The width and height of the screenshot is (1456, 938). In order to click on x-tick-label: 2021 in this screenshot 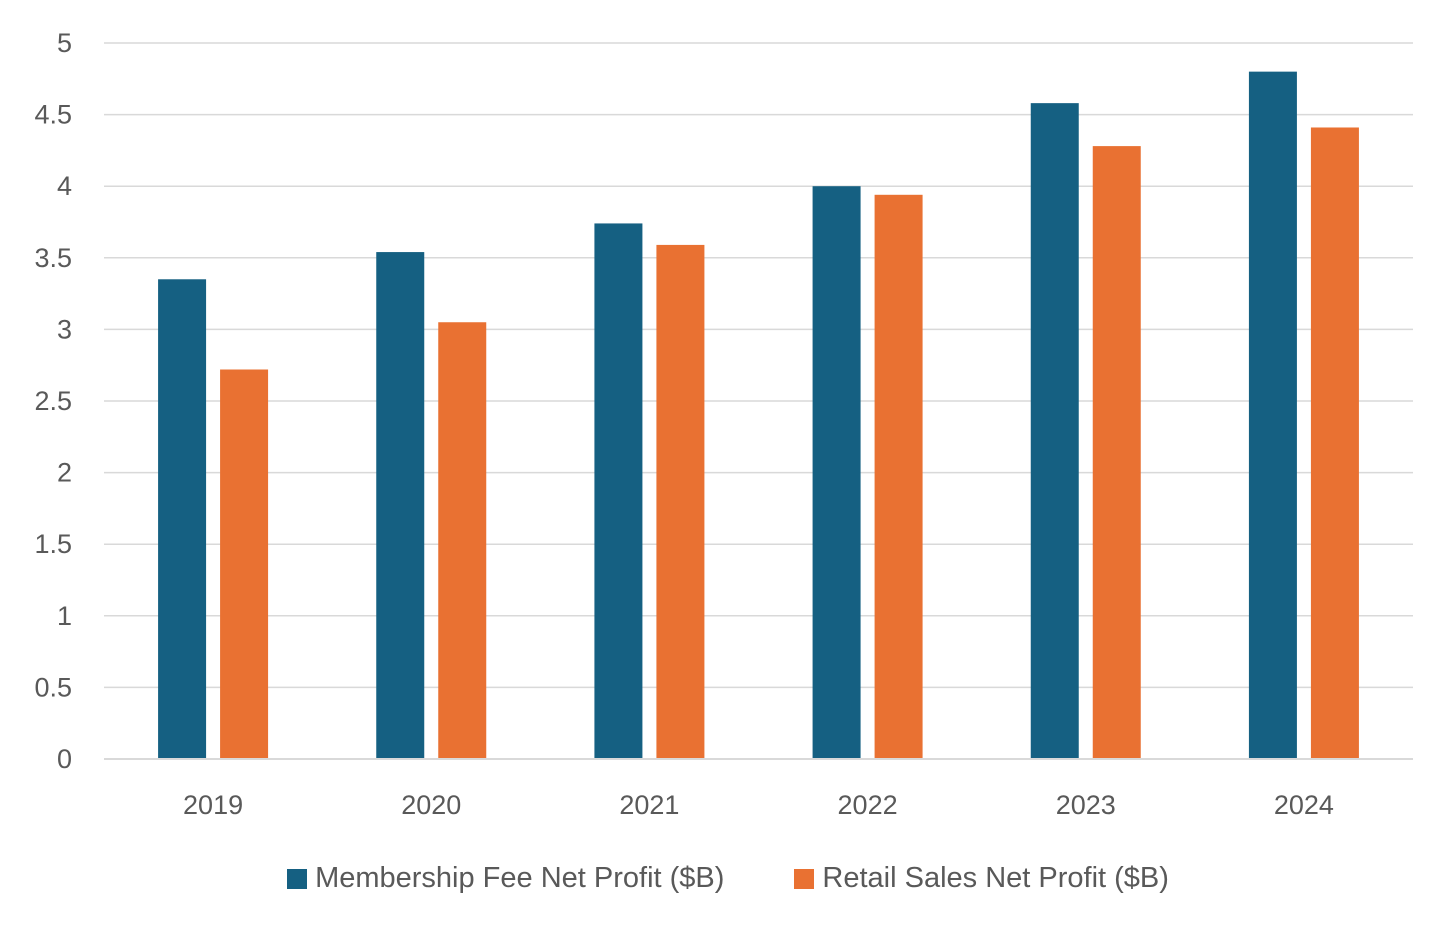, I will do `click(649, 805)`.